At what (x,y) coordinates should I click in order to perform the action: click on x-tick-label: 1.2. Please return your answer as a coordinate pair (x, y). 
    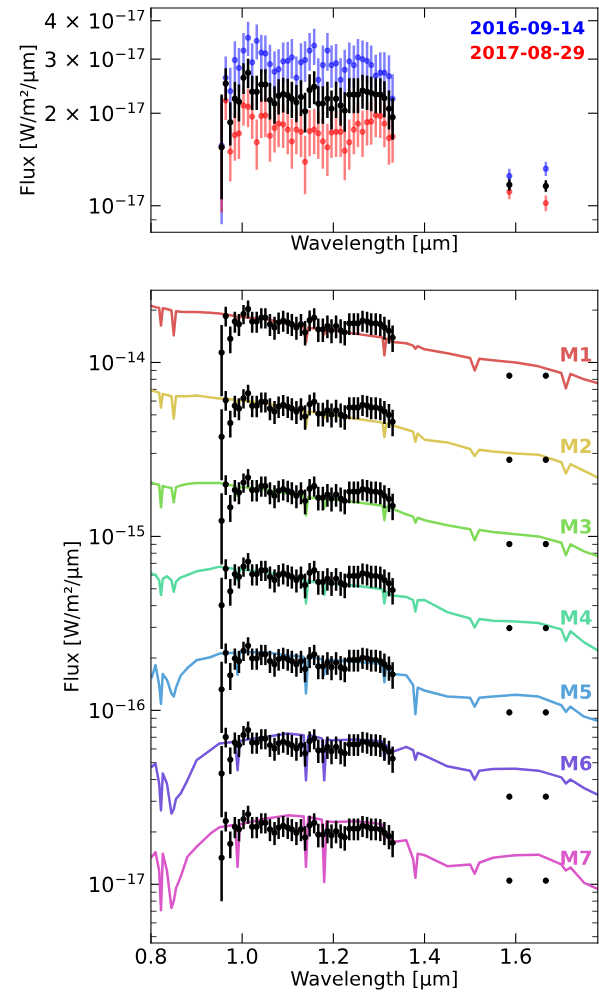
    Looking at the image, I should click on (333, 956).